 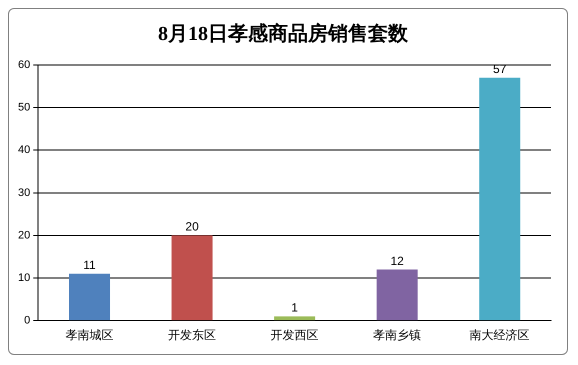 I want to click on y-tick-label: 20, so click(x=24, y=235).